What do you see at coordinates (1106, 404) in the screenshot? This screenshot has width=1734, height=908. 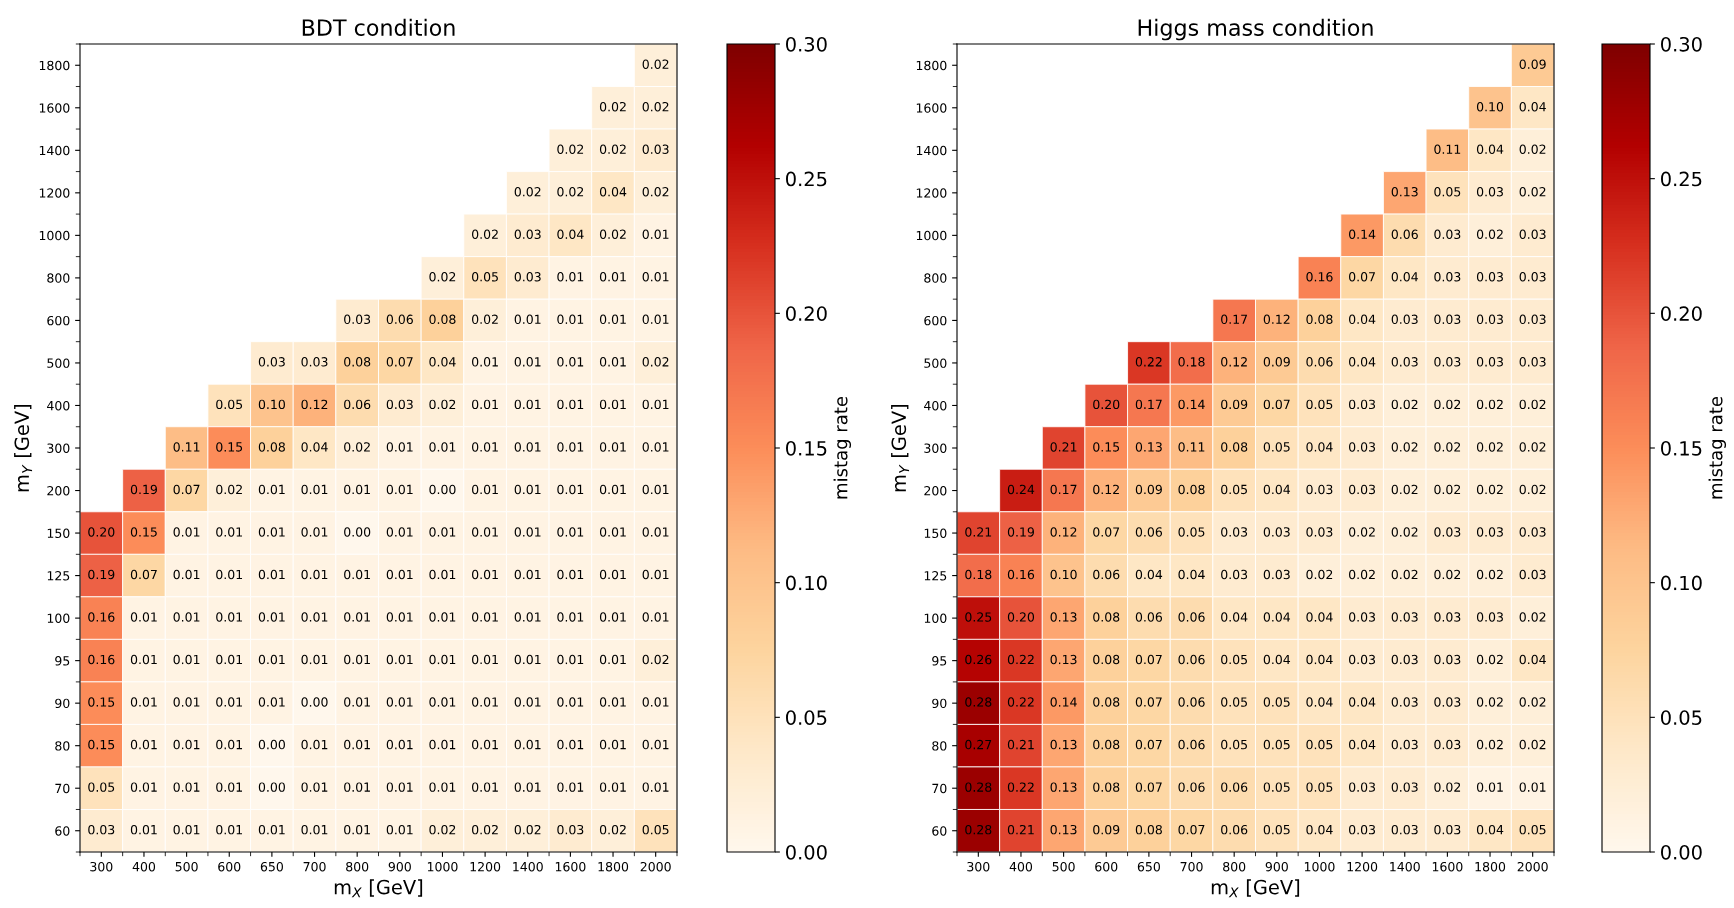 I see `data-label: 0.20` at bounding box center [1106, 404].